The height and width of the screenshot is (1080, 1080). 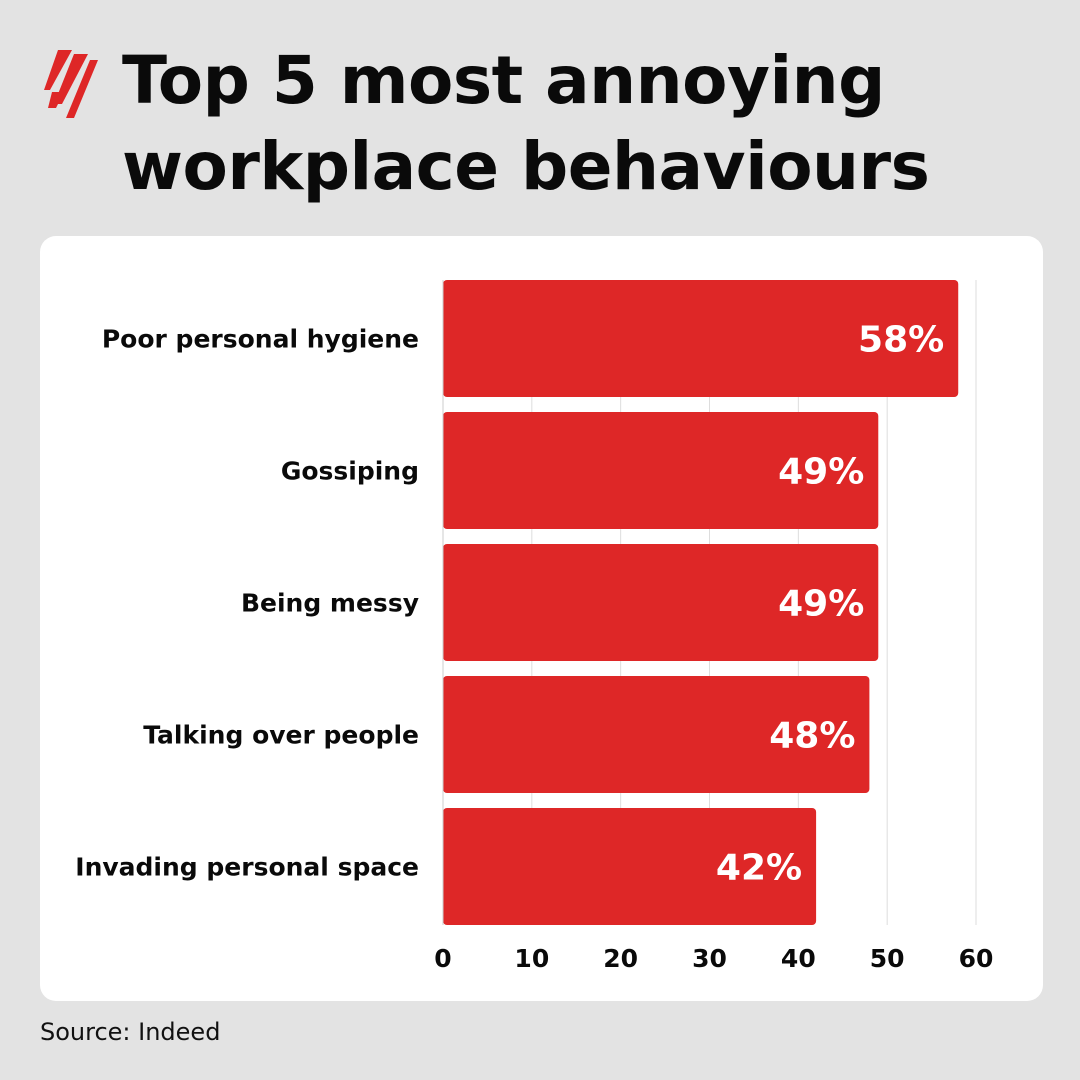 What do you see at coordinates (503, 80) in the screenshot?
I see `title-line-1: Top 5 most annoying` at bounding box center [503, 80].